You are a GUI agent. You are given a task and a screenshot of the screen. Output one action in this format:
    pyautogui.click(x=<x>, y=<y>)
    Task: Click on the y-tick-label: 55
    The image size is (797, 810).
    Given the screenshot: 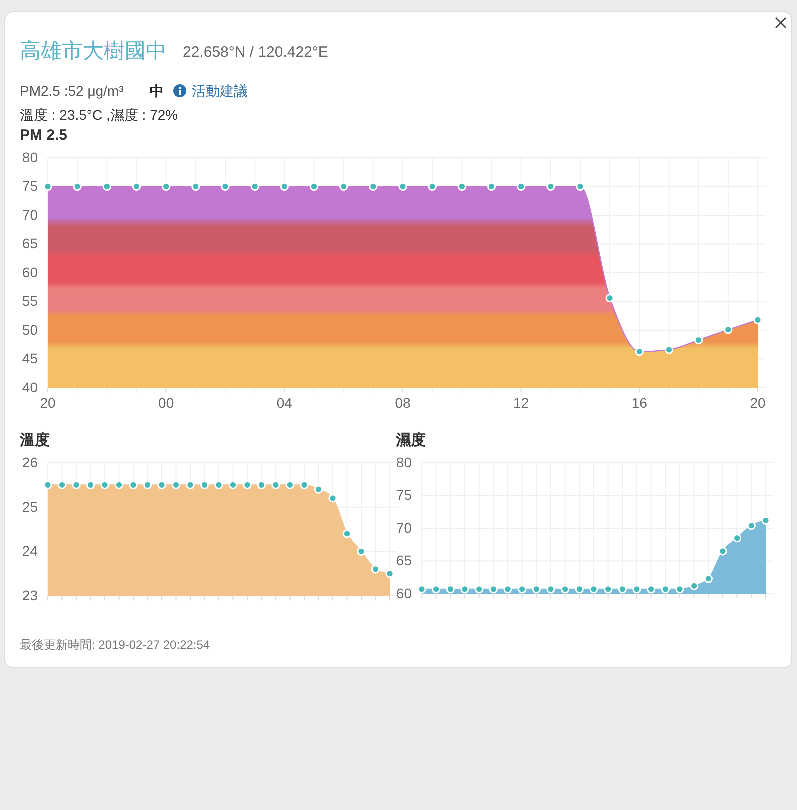 What is the action you would take?
    pyautogui.click(x=30, y=301)
    